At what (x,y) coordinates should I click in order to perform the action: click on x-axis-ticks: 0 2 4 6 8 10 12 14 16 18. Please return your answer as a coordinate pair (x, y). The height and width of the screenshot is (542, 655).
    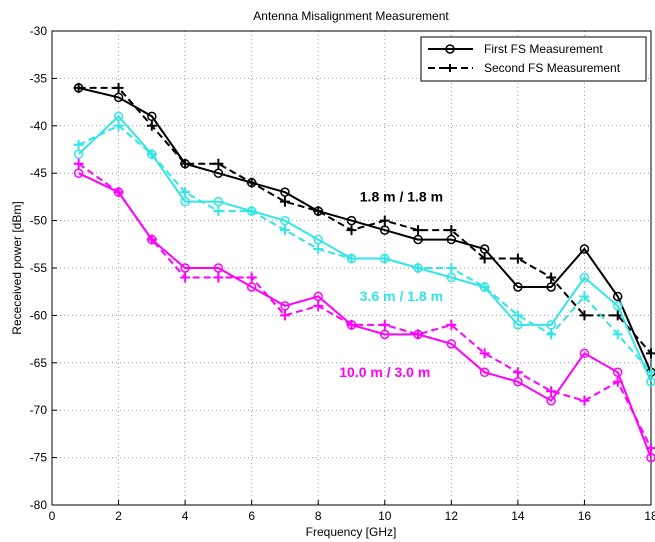
    Looking at the image, I should click on (352, 511).